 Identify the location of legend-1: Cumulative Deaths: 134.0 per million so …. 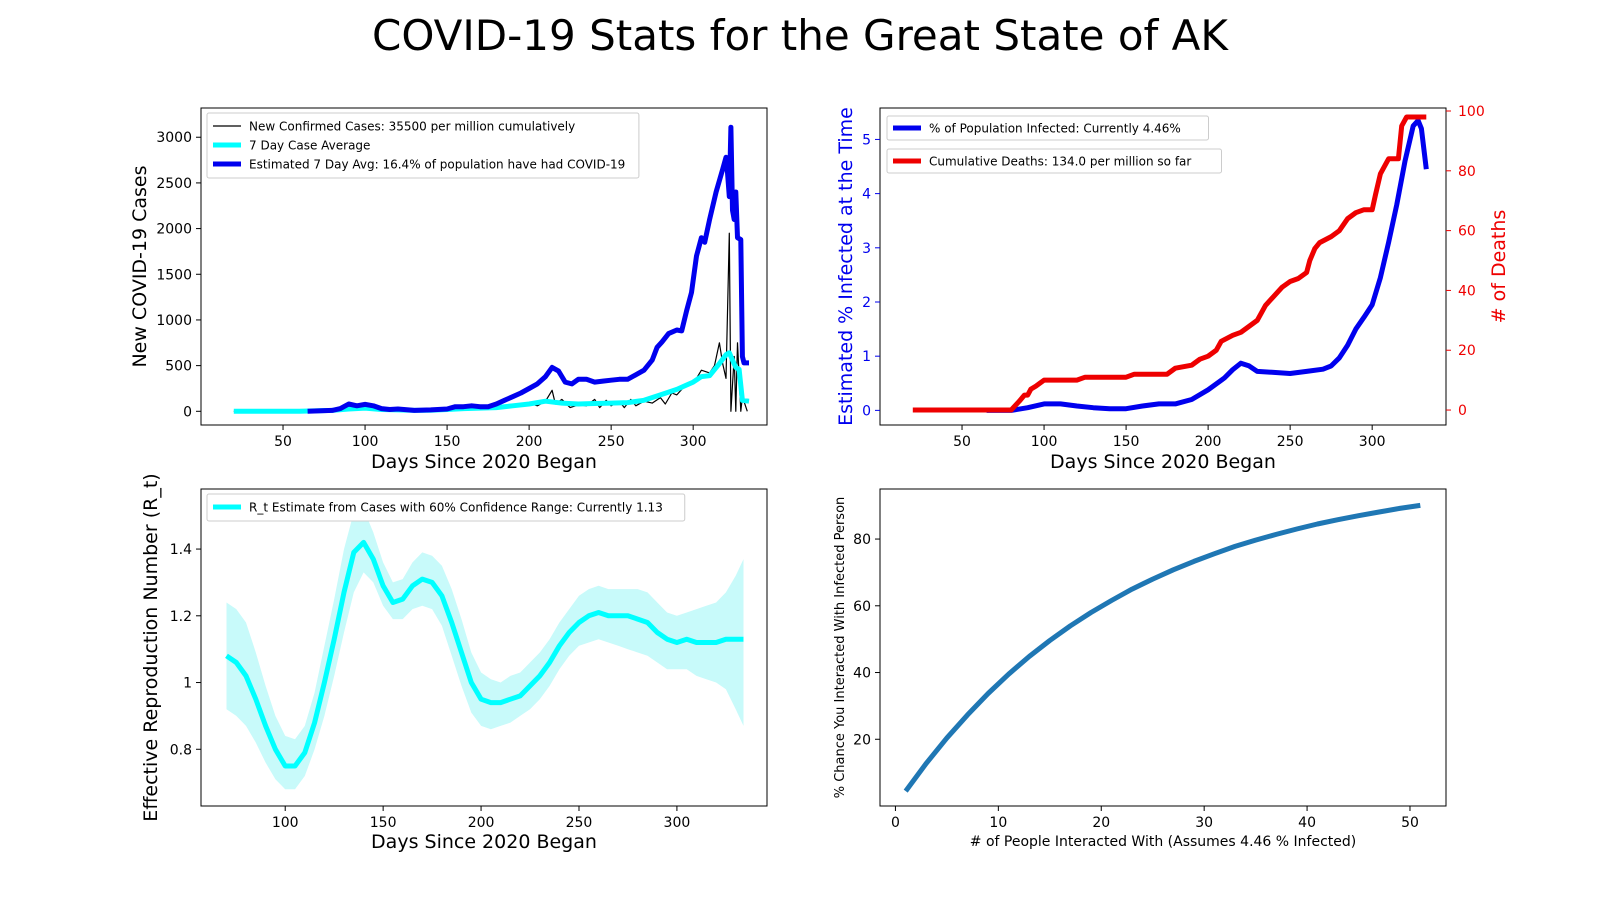
(1054, 161).